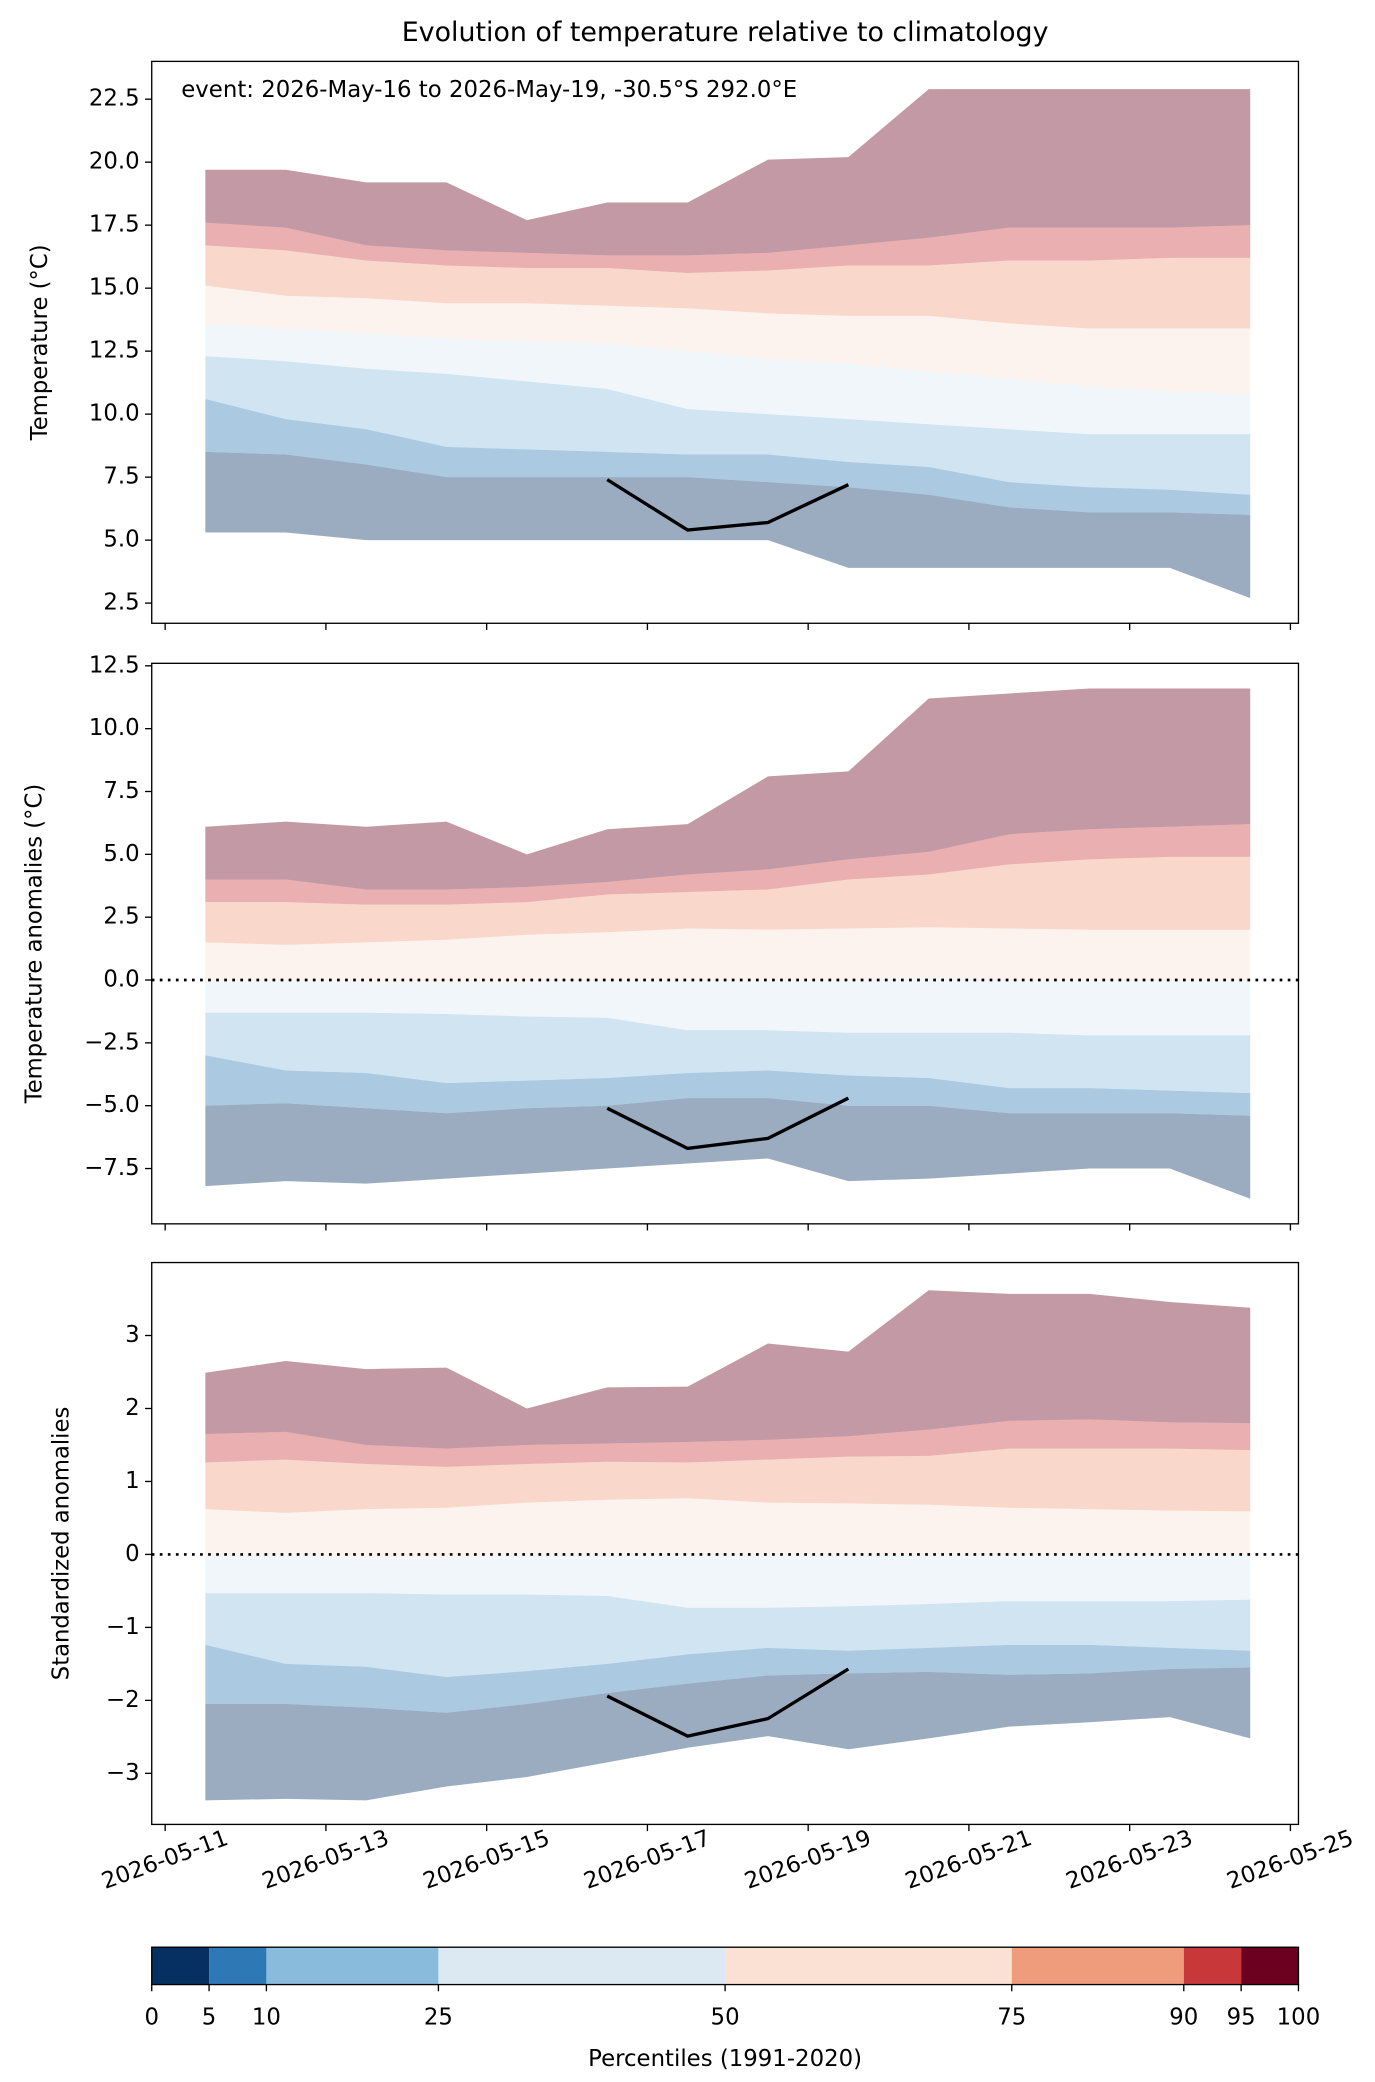 This screenshot has height=2082, width=1375. What do you see at coordinates (121, 980) in the screenshot?
I see `y-tick-label: 0.0` at bounding box center [121, 980].